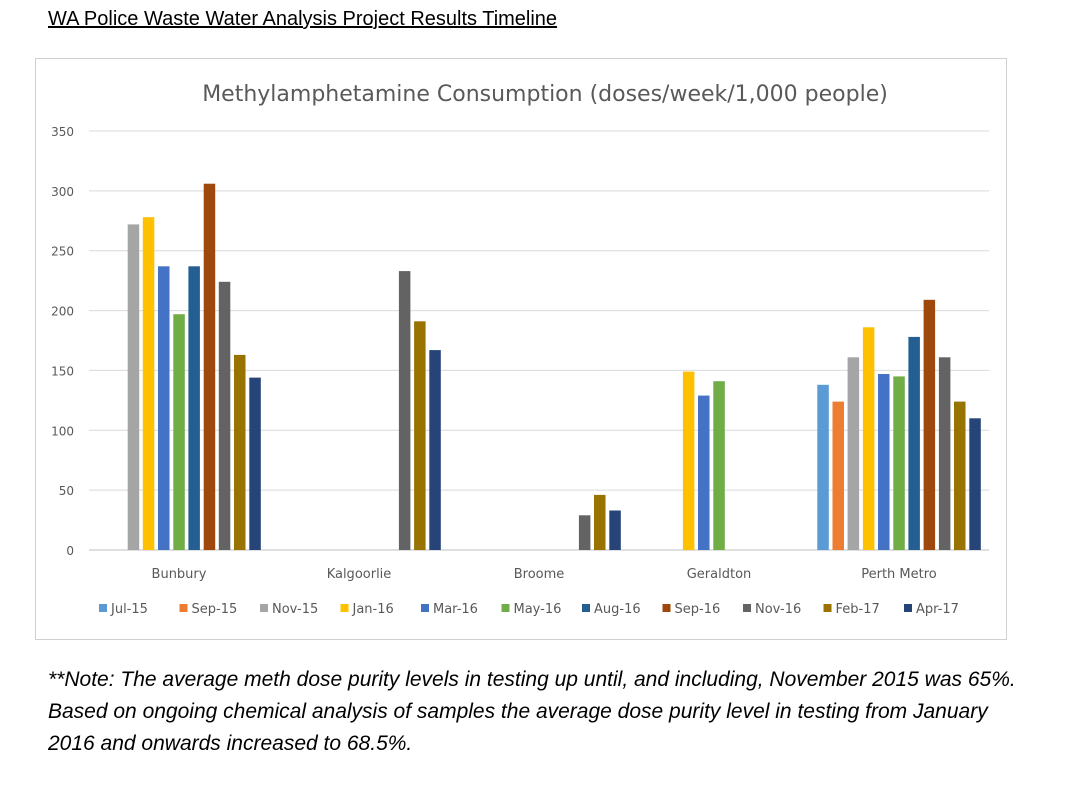 This screenshot has width=1075, height=792. I want to click on legend-label: May-16, so click(538, 609).